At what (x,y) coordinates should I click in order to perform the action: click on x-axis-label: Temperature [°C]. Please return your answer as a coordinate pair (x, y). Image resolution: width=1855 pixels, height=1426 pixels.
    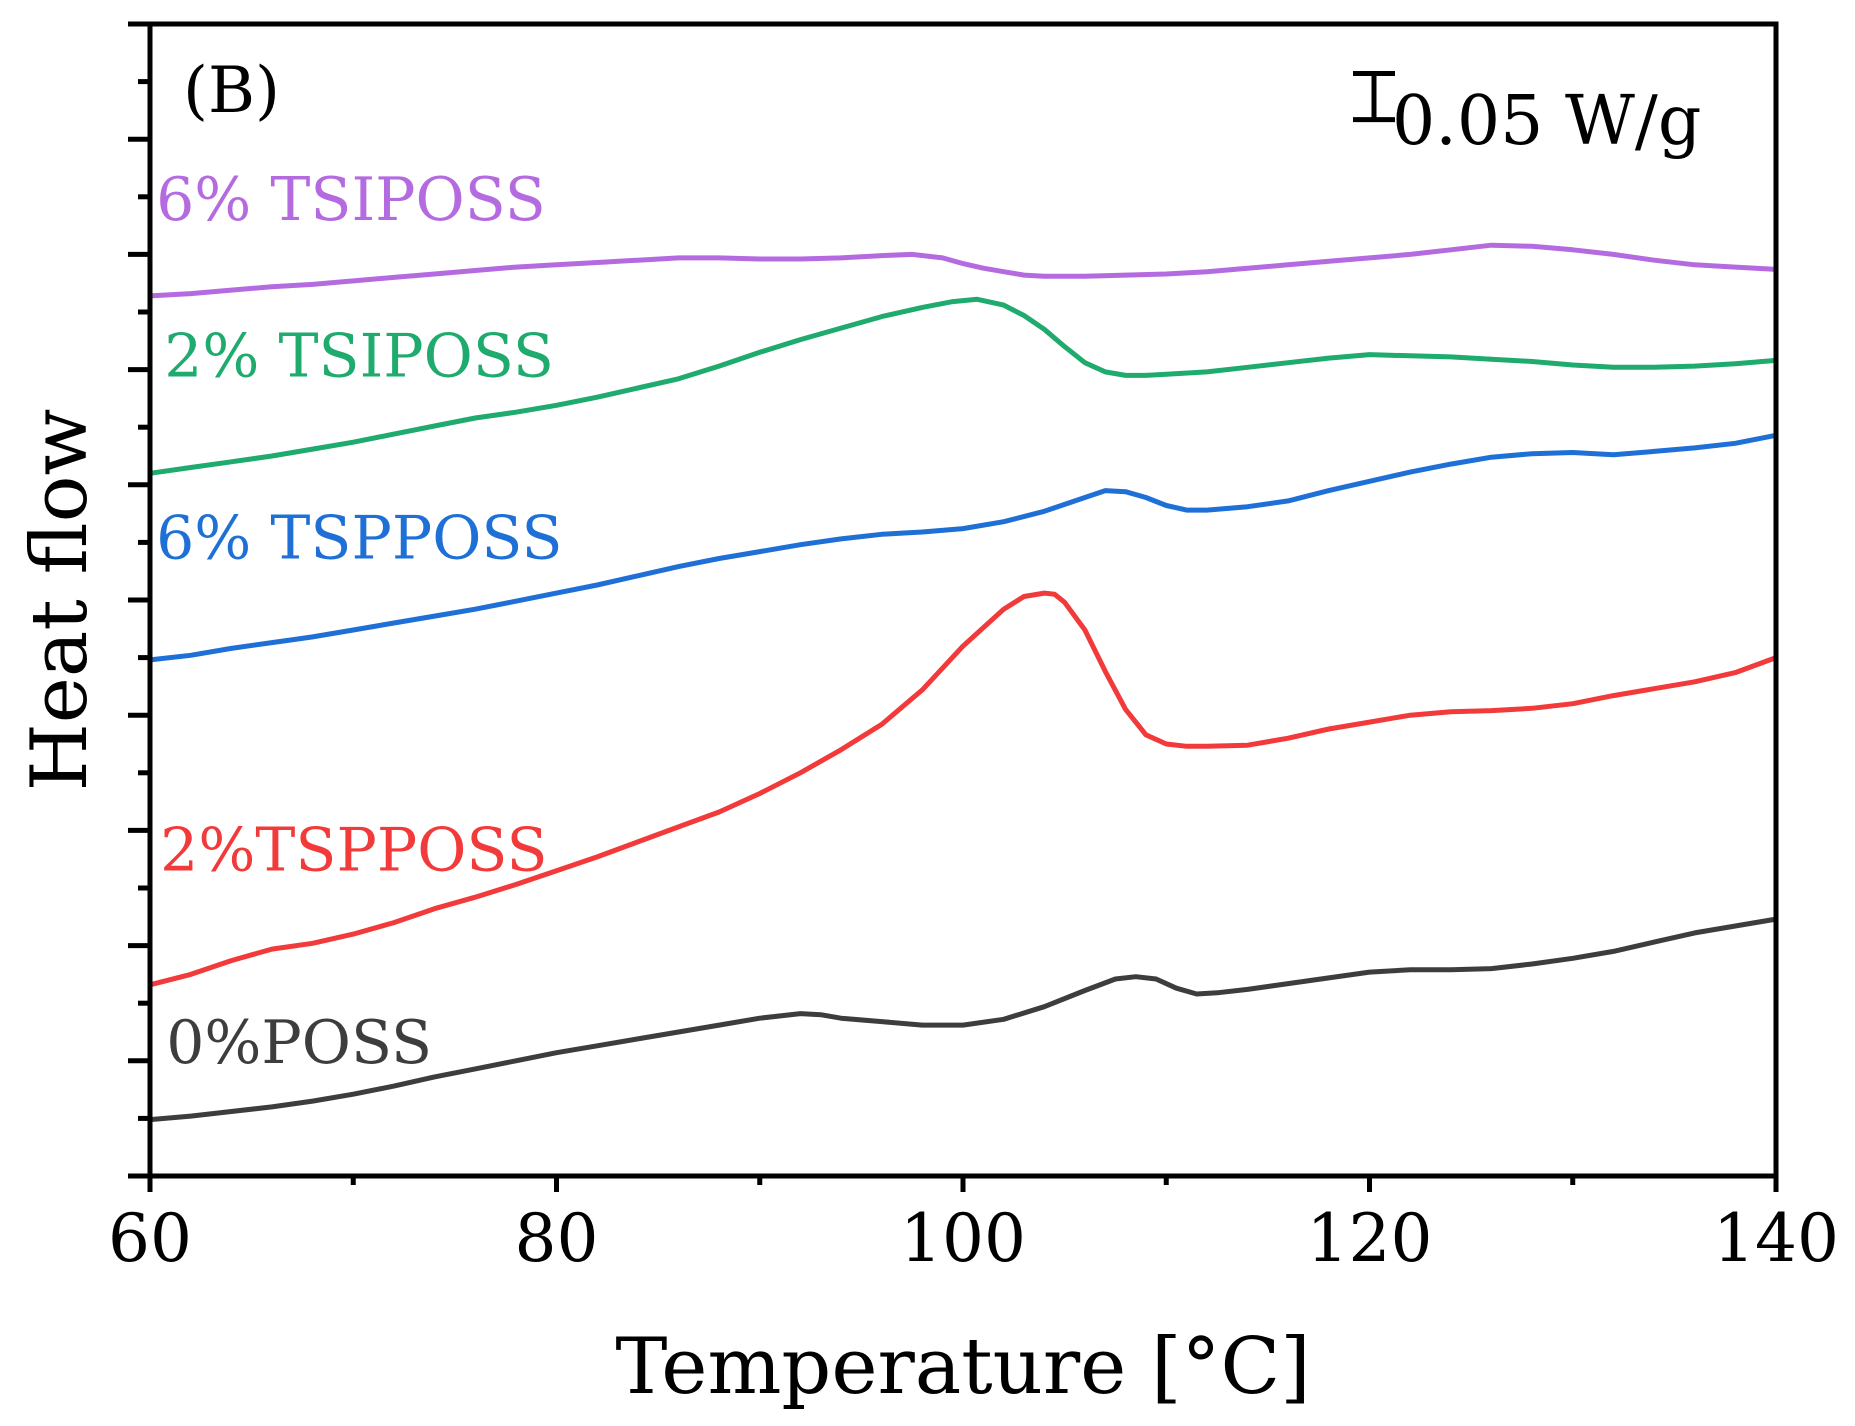
    Looking at the image, I should click on (962, 1367).